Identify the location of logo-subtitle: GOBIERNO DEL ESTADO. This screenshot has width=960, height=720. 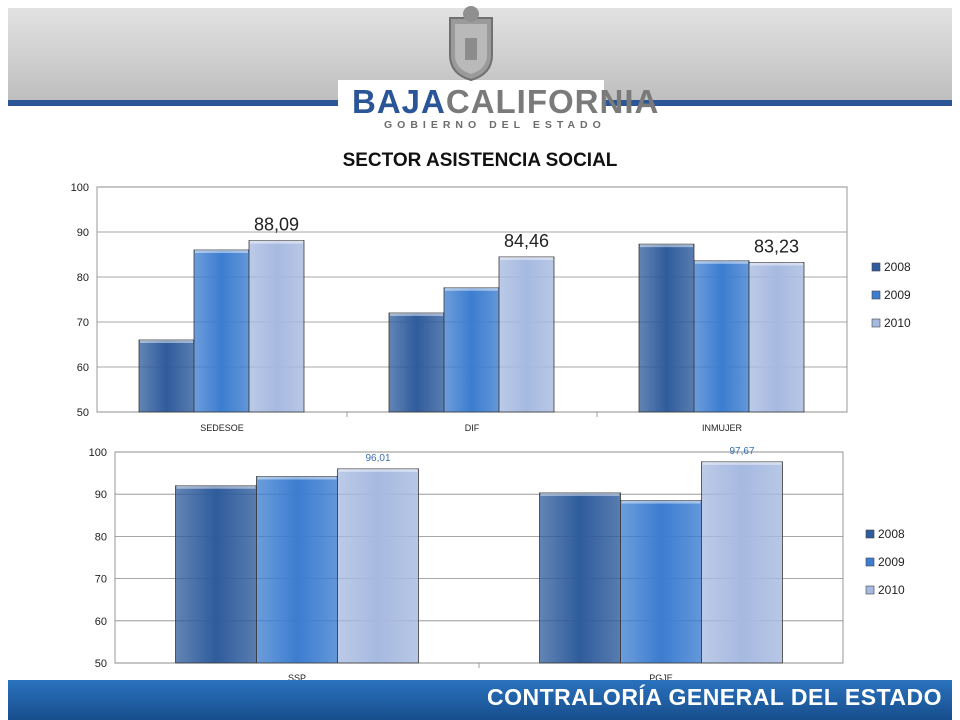
(495, 125).